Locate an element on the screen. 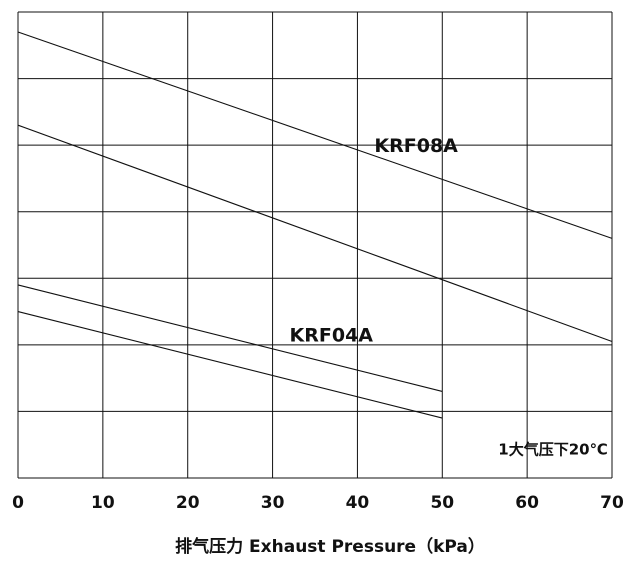 Image resolution: width=636 pixels, height=565 pixels. condition-note: 1大气压下20℃ is located at coordinates (552, 450).